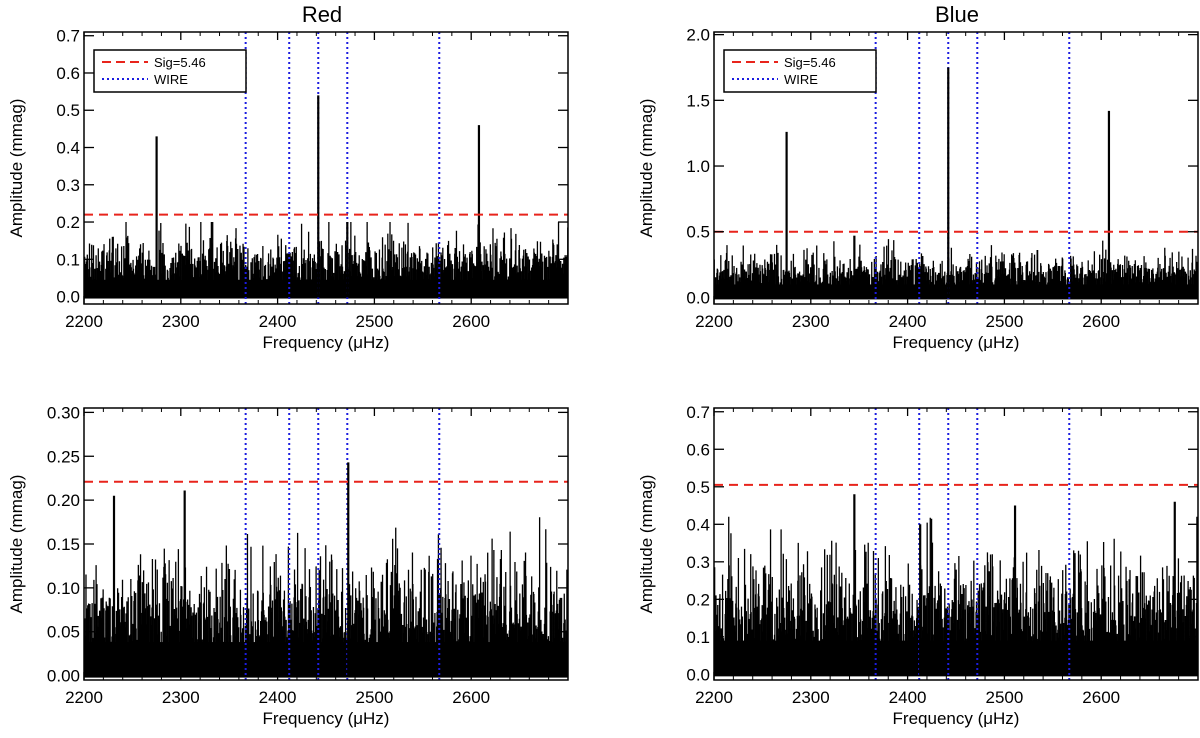  I want to click on y-tick-label: 0.20, so click(63, 500).